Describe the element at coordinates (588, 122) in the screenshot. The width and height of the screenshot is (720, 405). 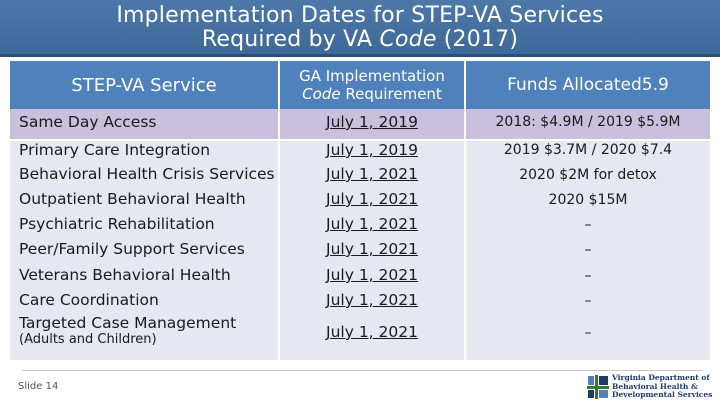
I see `table-cell-funds: 2018: $4.9M / 2019 $5.9M` at that location.